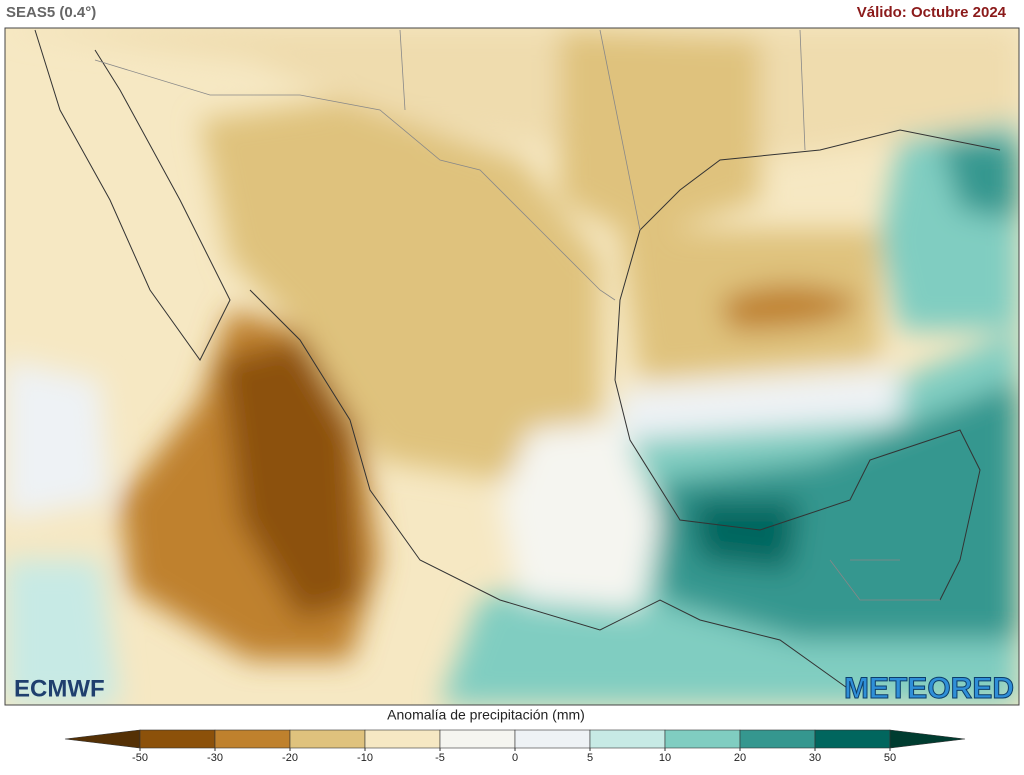  I want to click on colorbar-tick-label: -10, so click(365, 758).